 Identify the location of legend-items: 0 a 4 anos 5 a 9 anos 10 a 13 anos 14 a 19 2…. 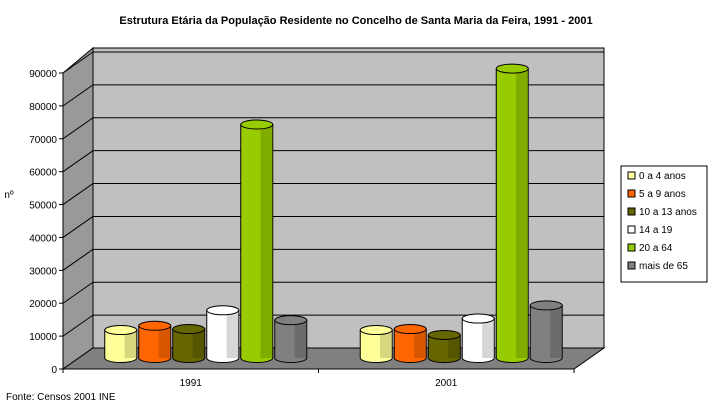
(662, 221).